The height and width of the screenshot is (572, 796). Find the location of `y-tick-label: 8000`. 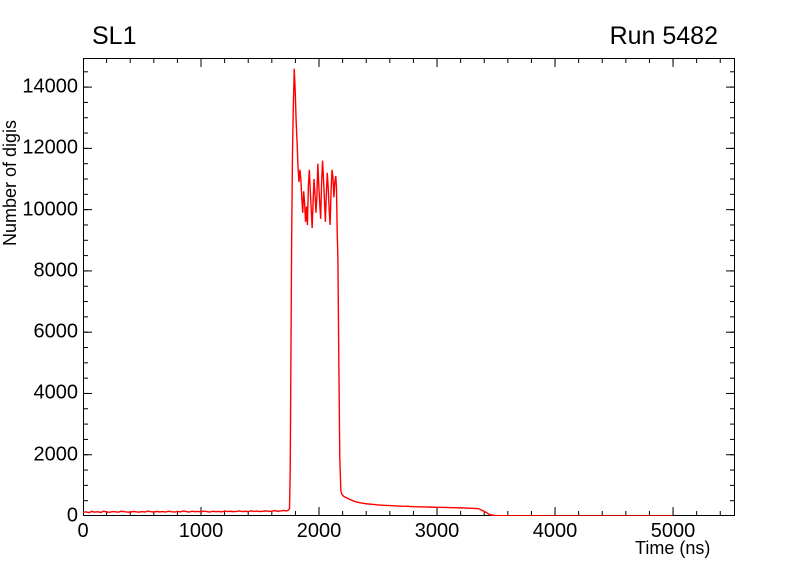

y-tick-label: 8000 is located at coordinates (56, 270).